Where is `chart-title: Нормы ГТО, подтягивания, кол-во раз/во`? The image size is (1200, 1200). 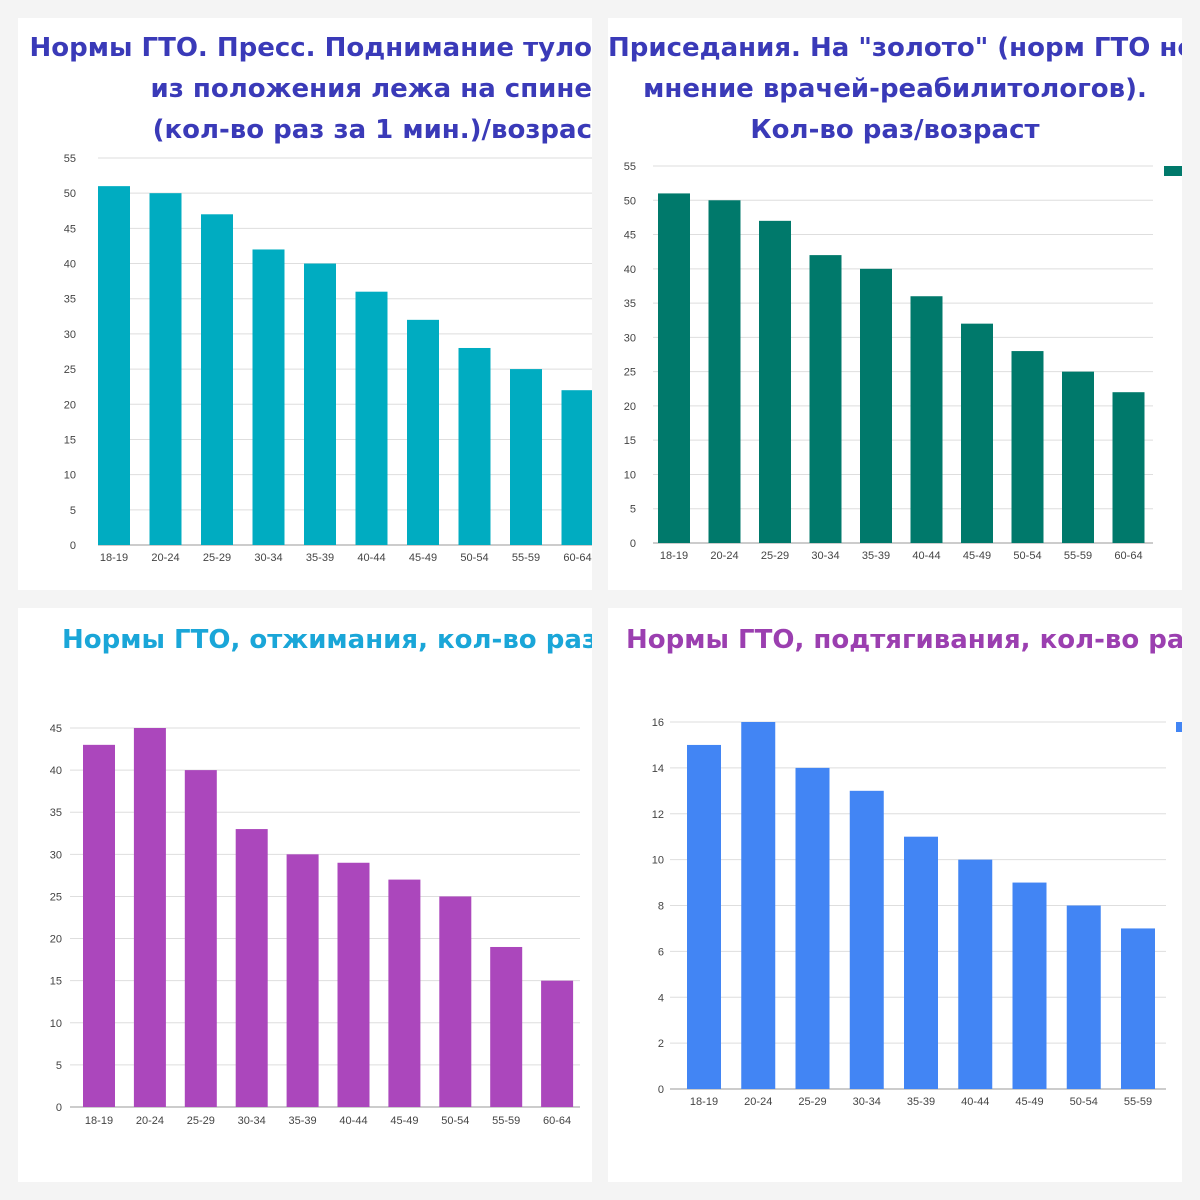 chart-title: Нормы ГТО, подтягивания, кол-во раз/во is located at coordinates (904, 640).